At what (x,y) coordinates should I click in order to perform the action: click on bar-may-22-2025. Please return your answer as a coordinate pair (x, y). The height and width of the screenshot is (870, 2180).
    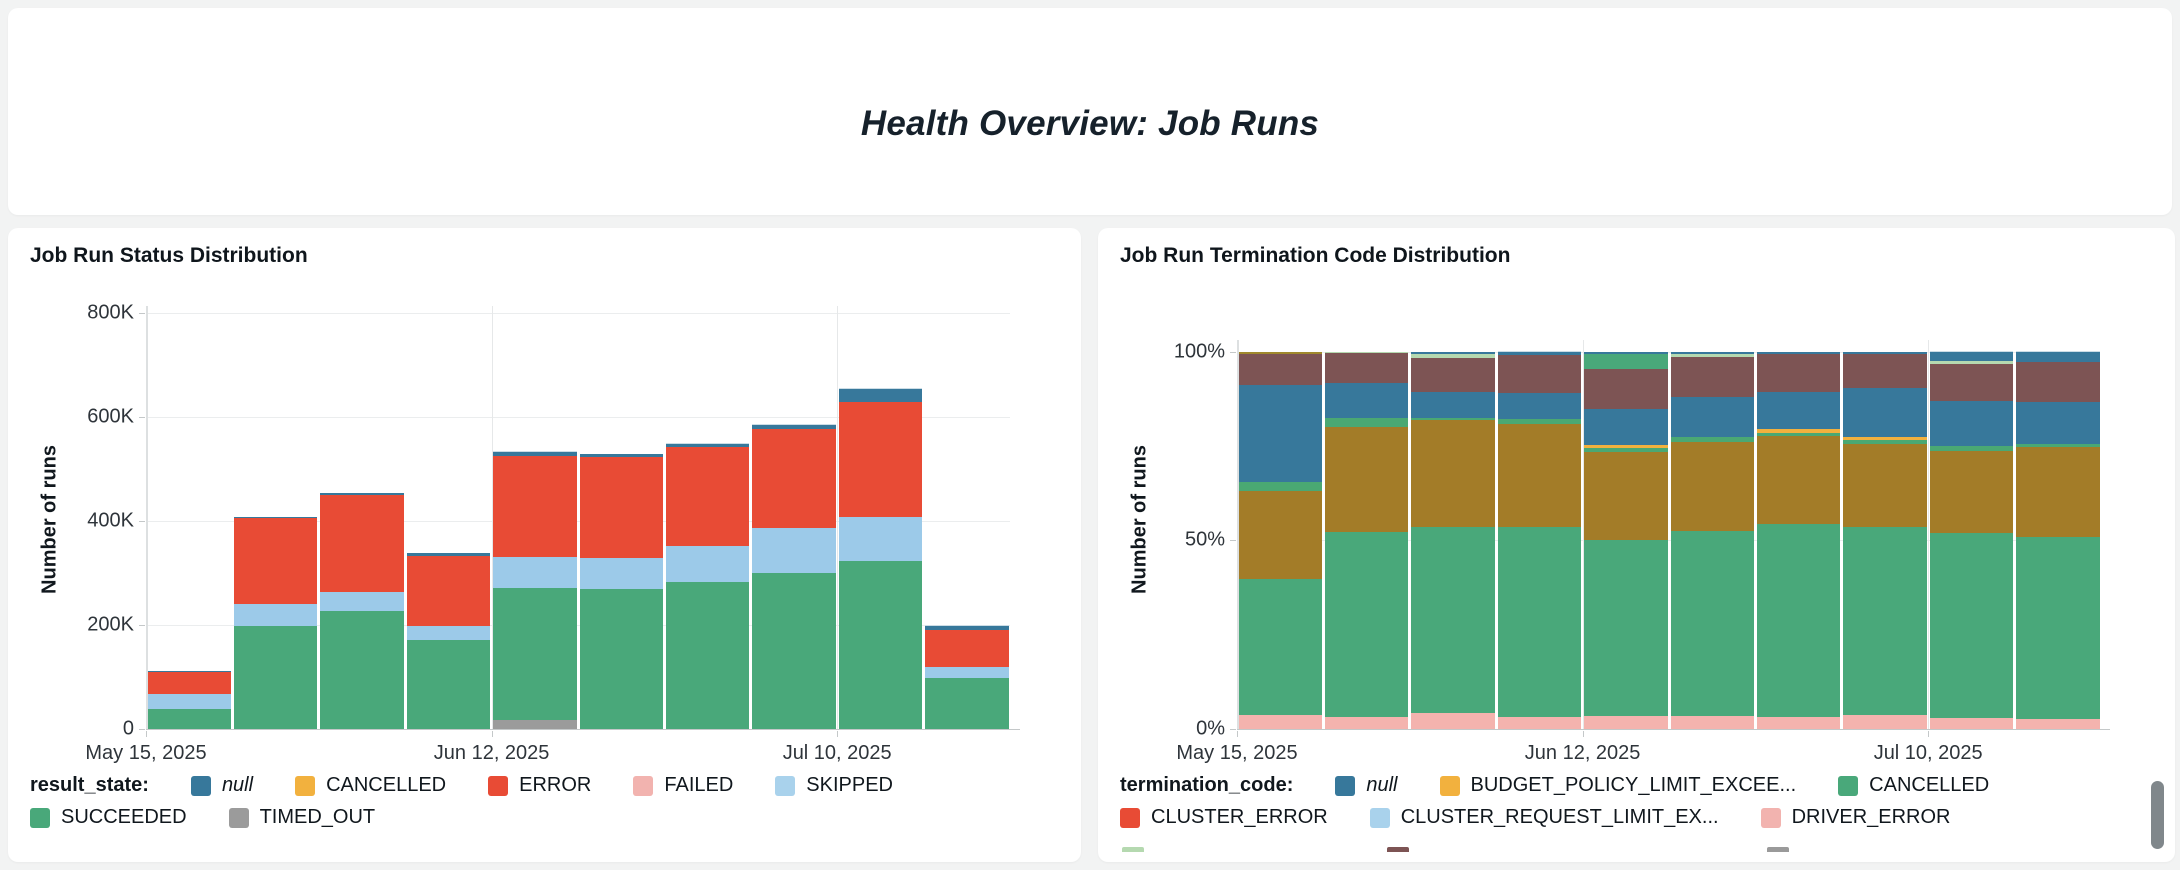
    Looking at the image, I should click on (1366, 534).